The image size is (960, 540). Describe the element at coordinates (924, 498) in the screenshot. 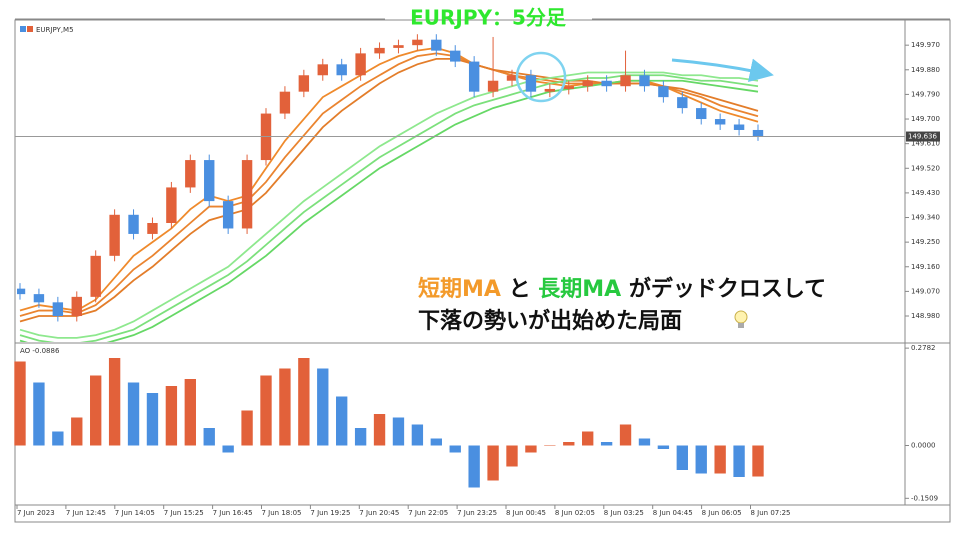

I see `y-tick-label: -0.1509` at that location.